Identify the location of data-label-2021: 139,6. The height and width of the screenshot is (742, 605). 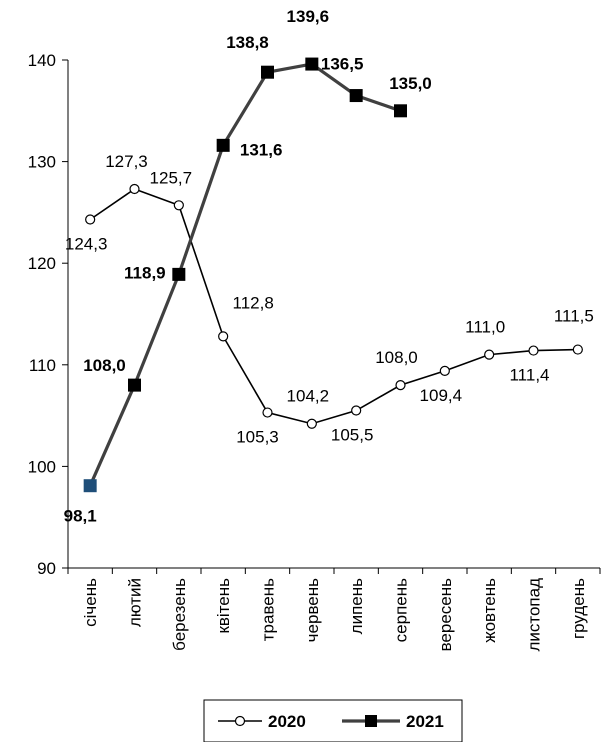
(308, 16).